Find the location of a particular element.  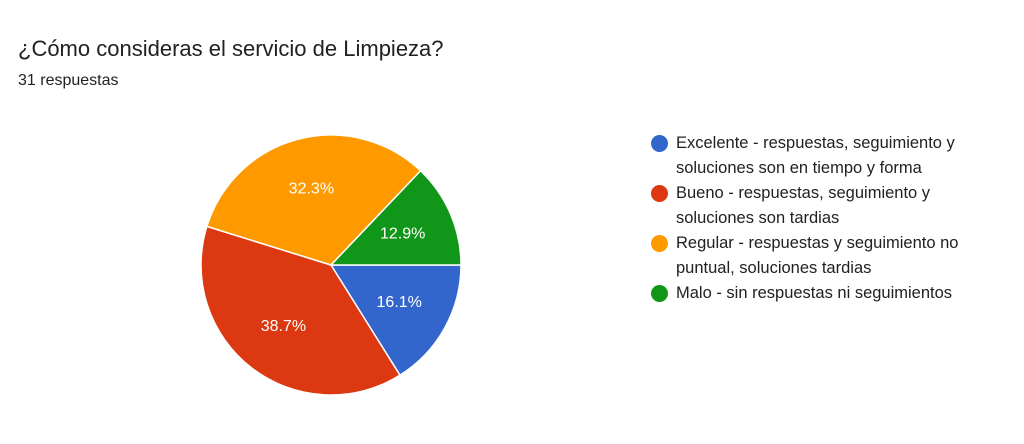

legend-item-malo: Malo - sin respuestas ni seguimientos is located at coordinates (831, 293).